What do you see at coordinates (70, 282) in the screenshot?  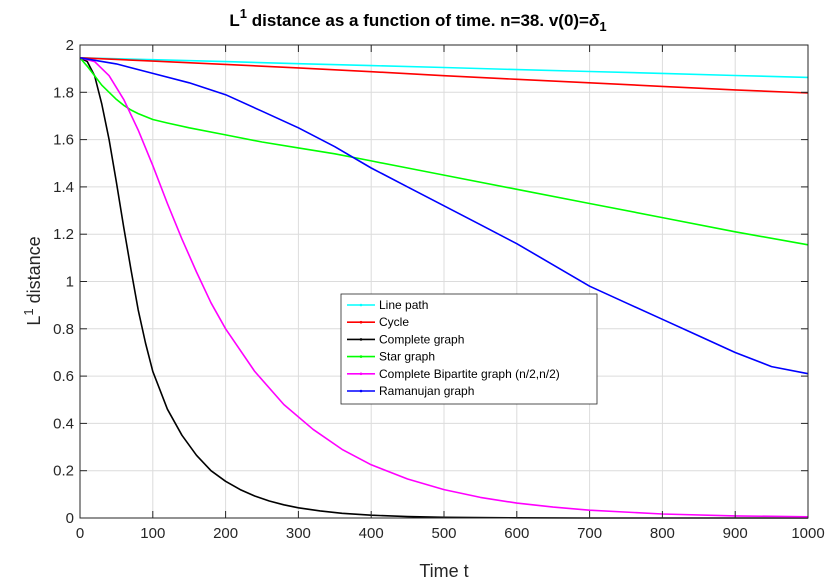 I see `y-tick-label: 1` at bounding box center [70, 282].